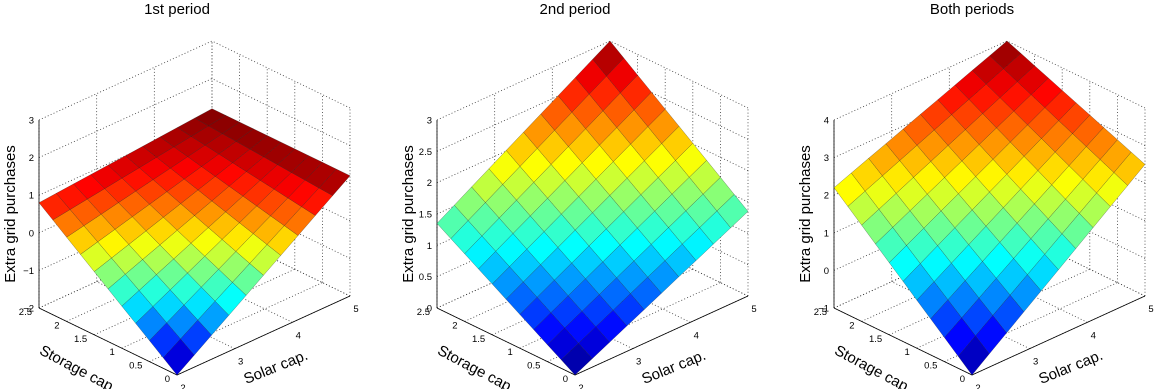 Image resolution: width=1161 pixels, height=389 pixels. I want to click on chart-title: Both periods, so click(972, 9).